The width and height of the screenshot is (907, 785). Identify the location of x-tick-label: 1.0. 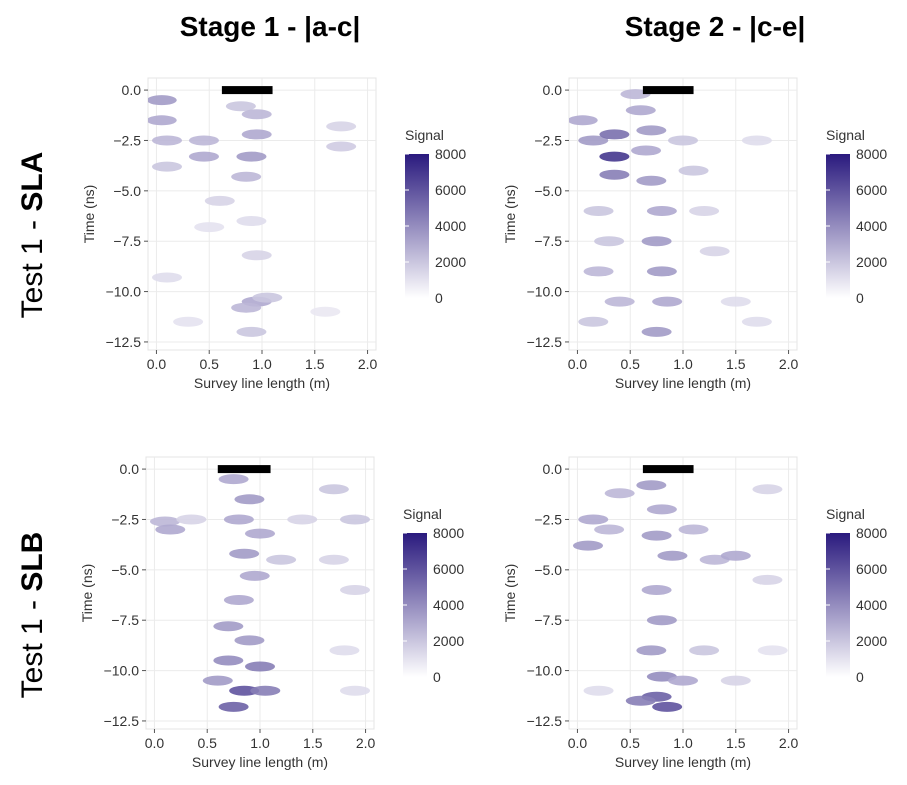
(260, 743).